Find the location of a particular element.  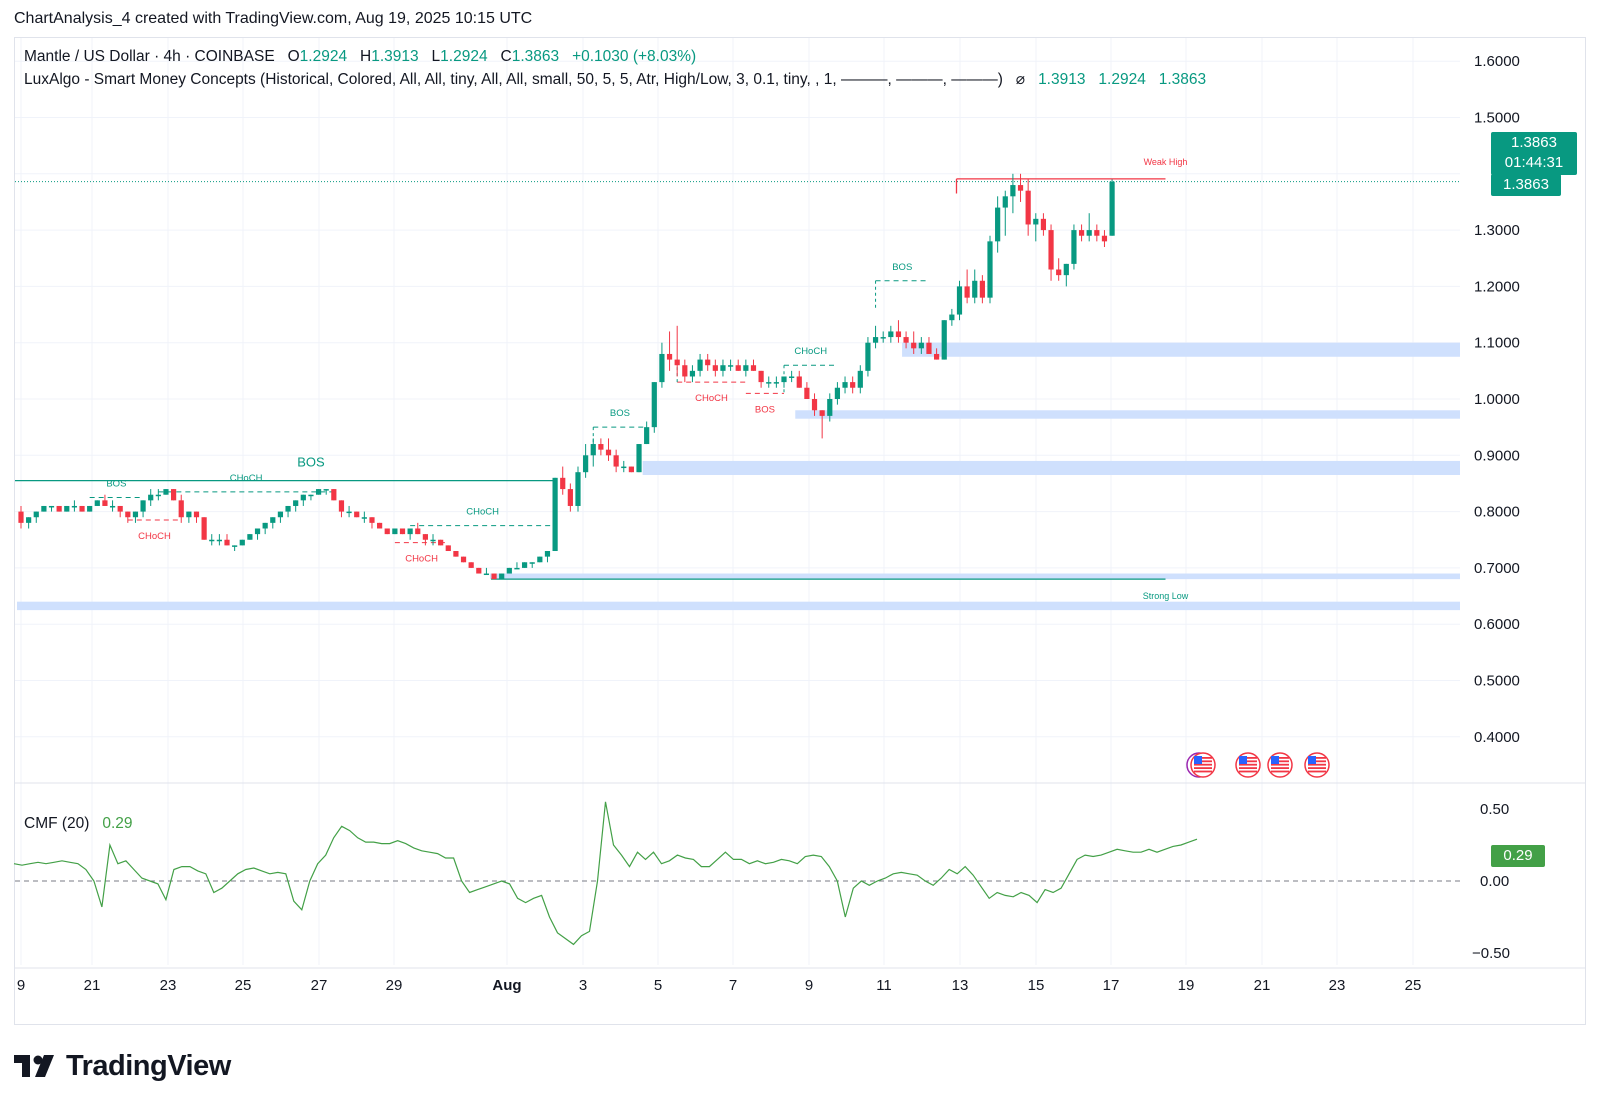

time-tick-label: 21 is located at coordinates (1262, 985).